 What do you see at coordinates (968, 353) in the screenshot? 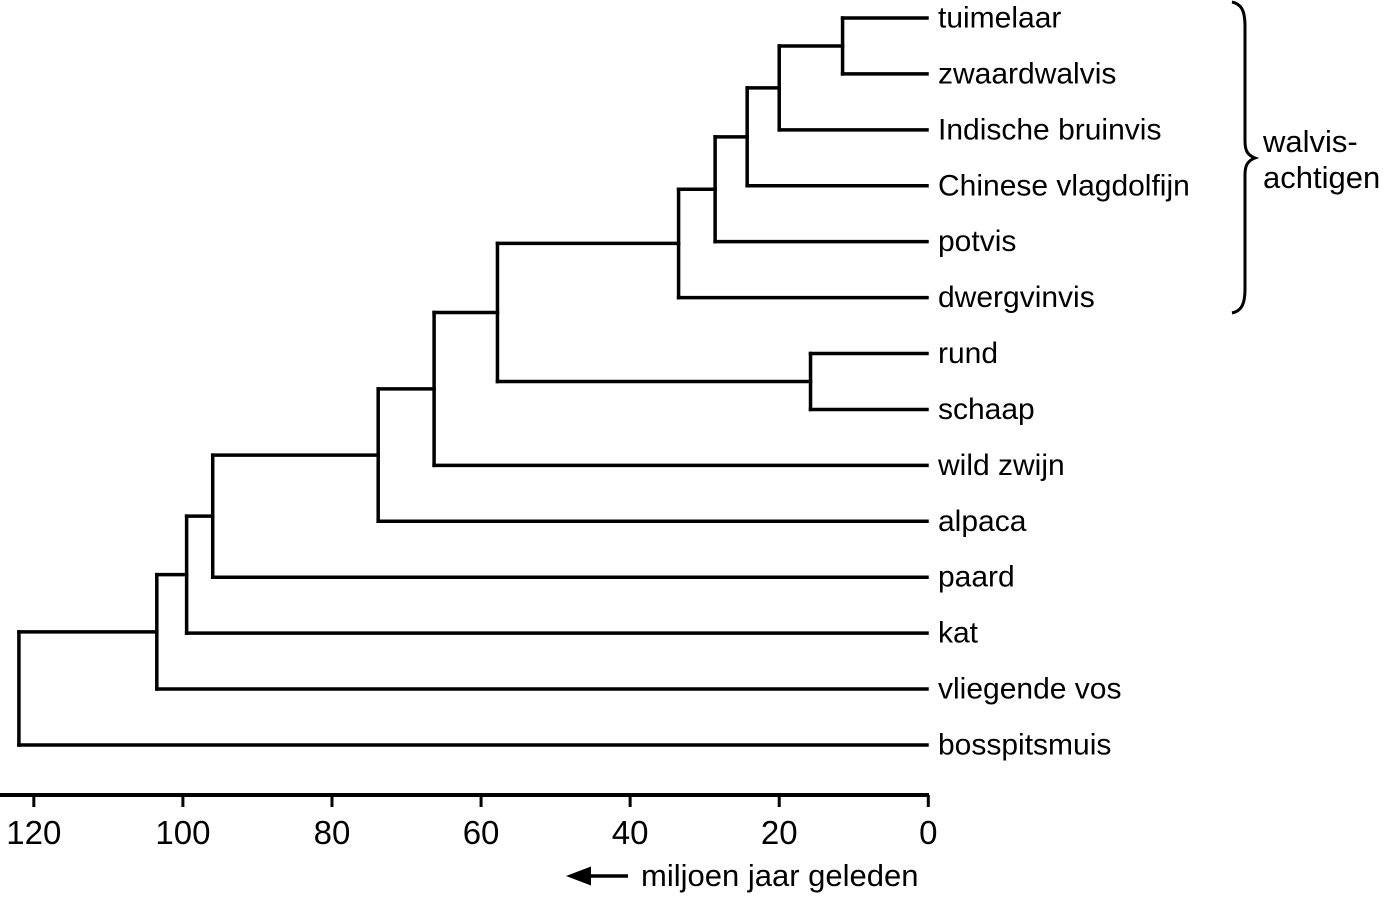
I see `tip-label: rund` at bounding box center [968, 353].